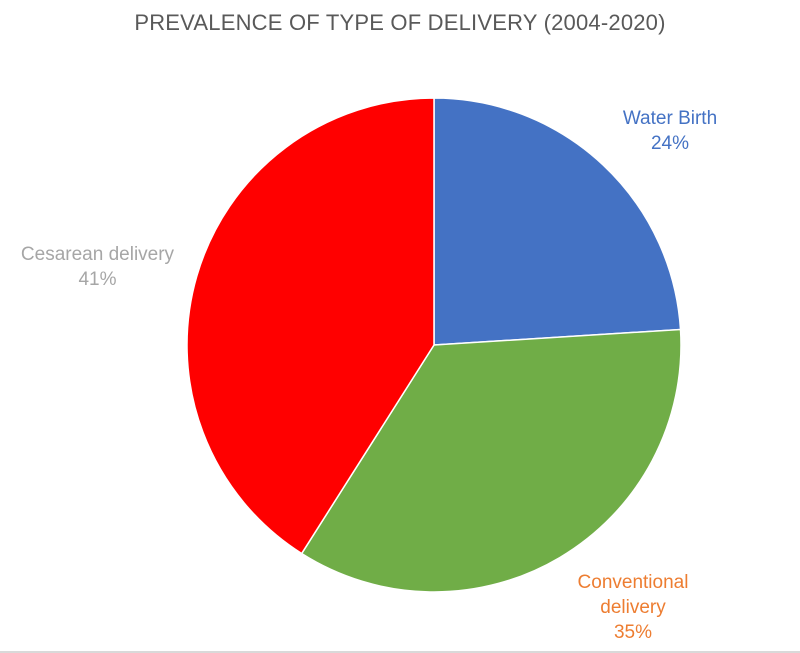 This screenshot has height=653, width=800. I want to click on data-label-conventional-value: 35%, so click(633, 632).